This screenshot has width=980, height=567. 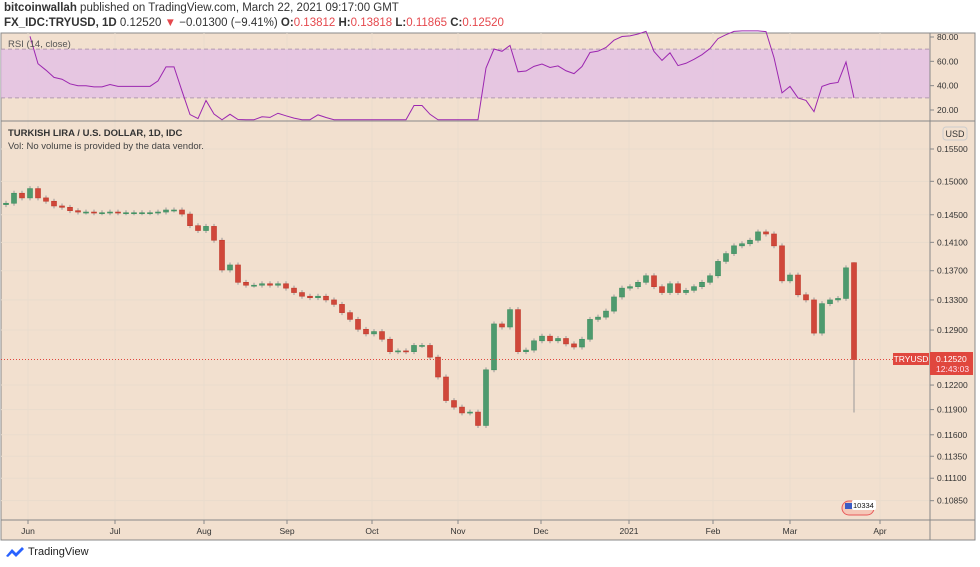 I want to click on price-tag-value: 0.12520, so click(x=951, y=359).